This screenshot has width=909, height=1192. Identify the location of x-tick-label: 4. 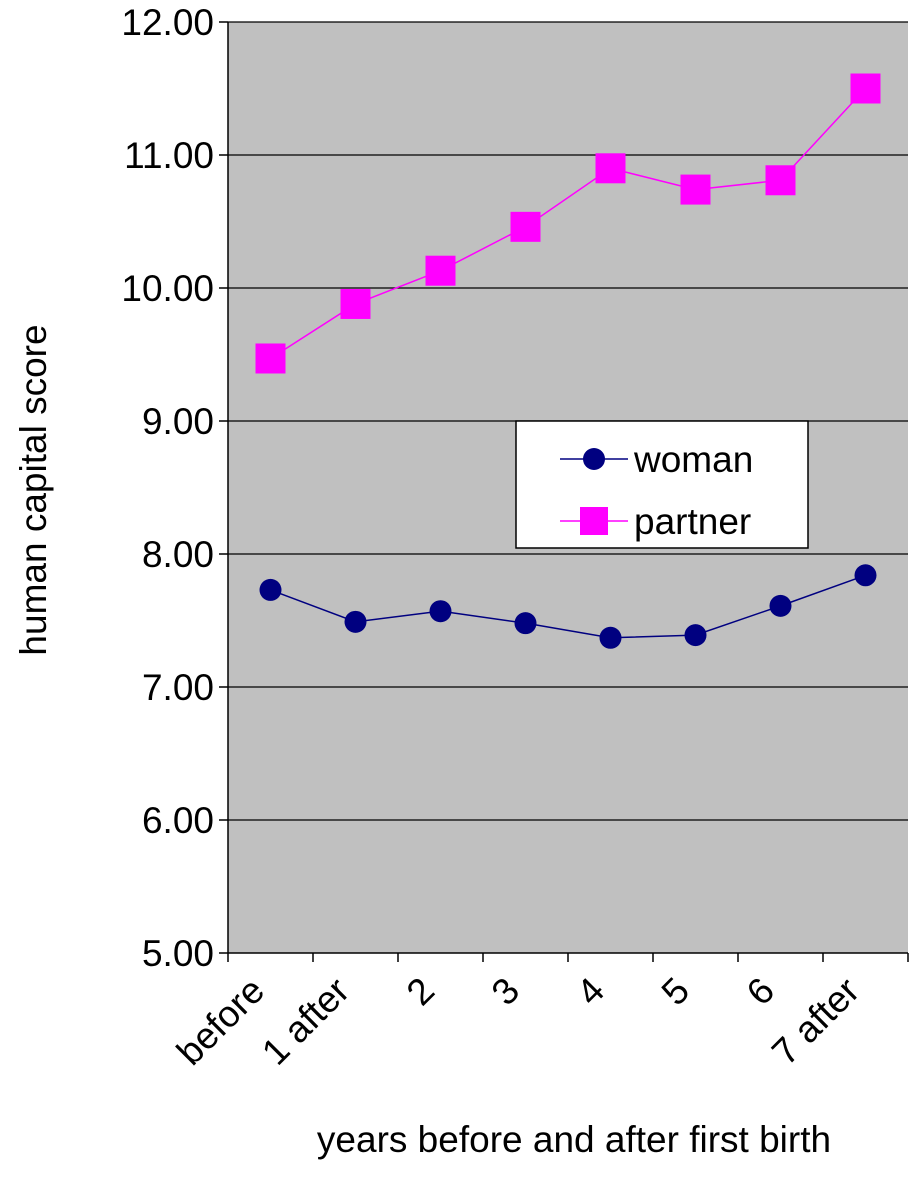
(591, 992).